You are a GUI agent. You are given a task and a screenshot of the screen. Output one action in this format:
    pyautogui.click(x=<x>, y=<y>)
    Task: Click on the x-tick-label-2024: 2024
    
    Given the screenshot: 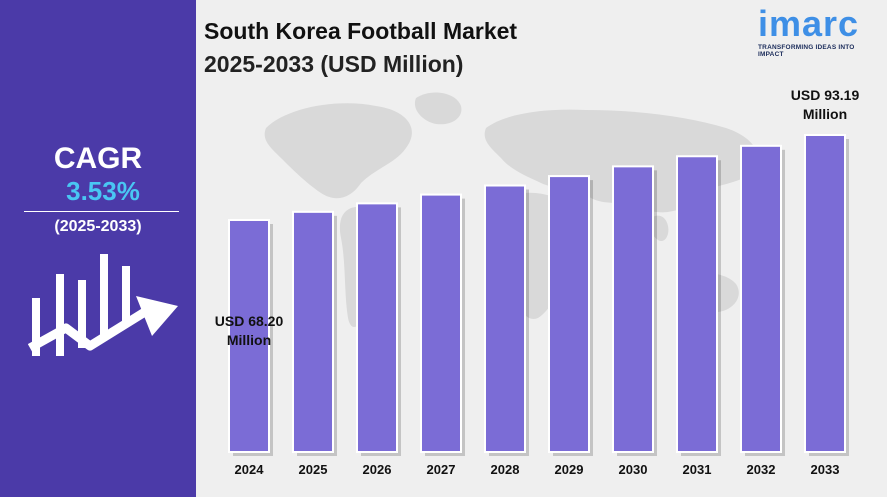 What is the action you would take?
    pyautogui.click(x=250, y=469)
    